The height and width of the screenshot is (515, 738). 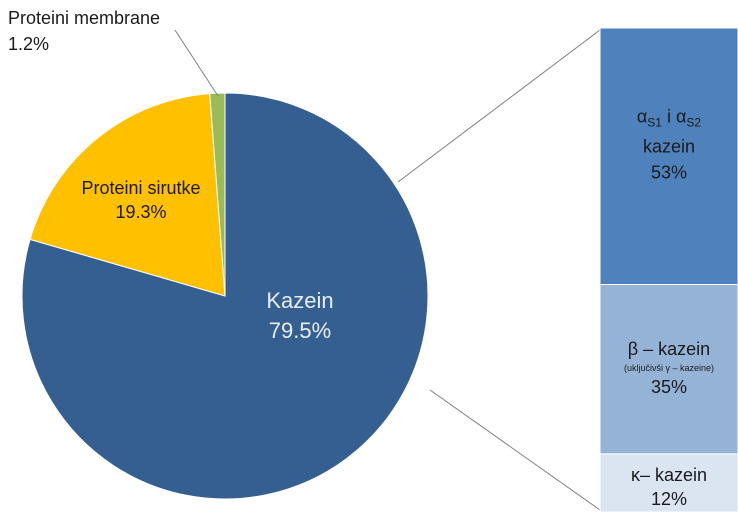 What do you see at coordinates (669, 146) in the screenshot?
I see `segment-label-alpha-kazein: kazein` at bounding box center [669, 146].